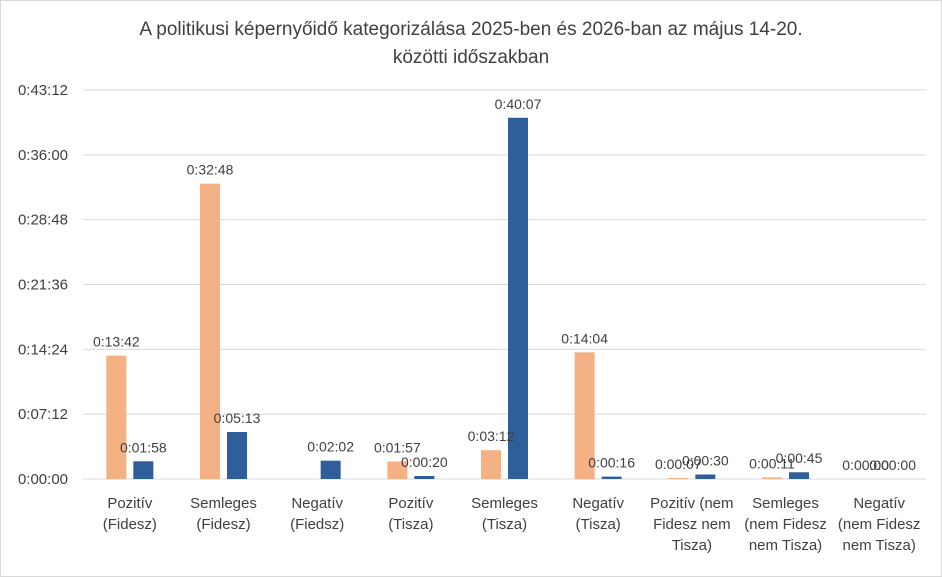 The width and height of the screenshot is (942, 577). Describe the element at coordinates (491, 436) in the screenshot. I see `data-label: 0:03:12` at that location.